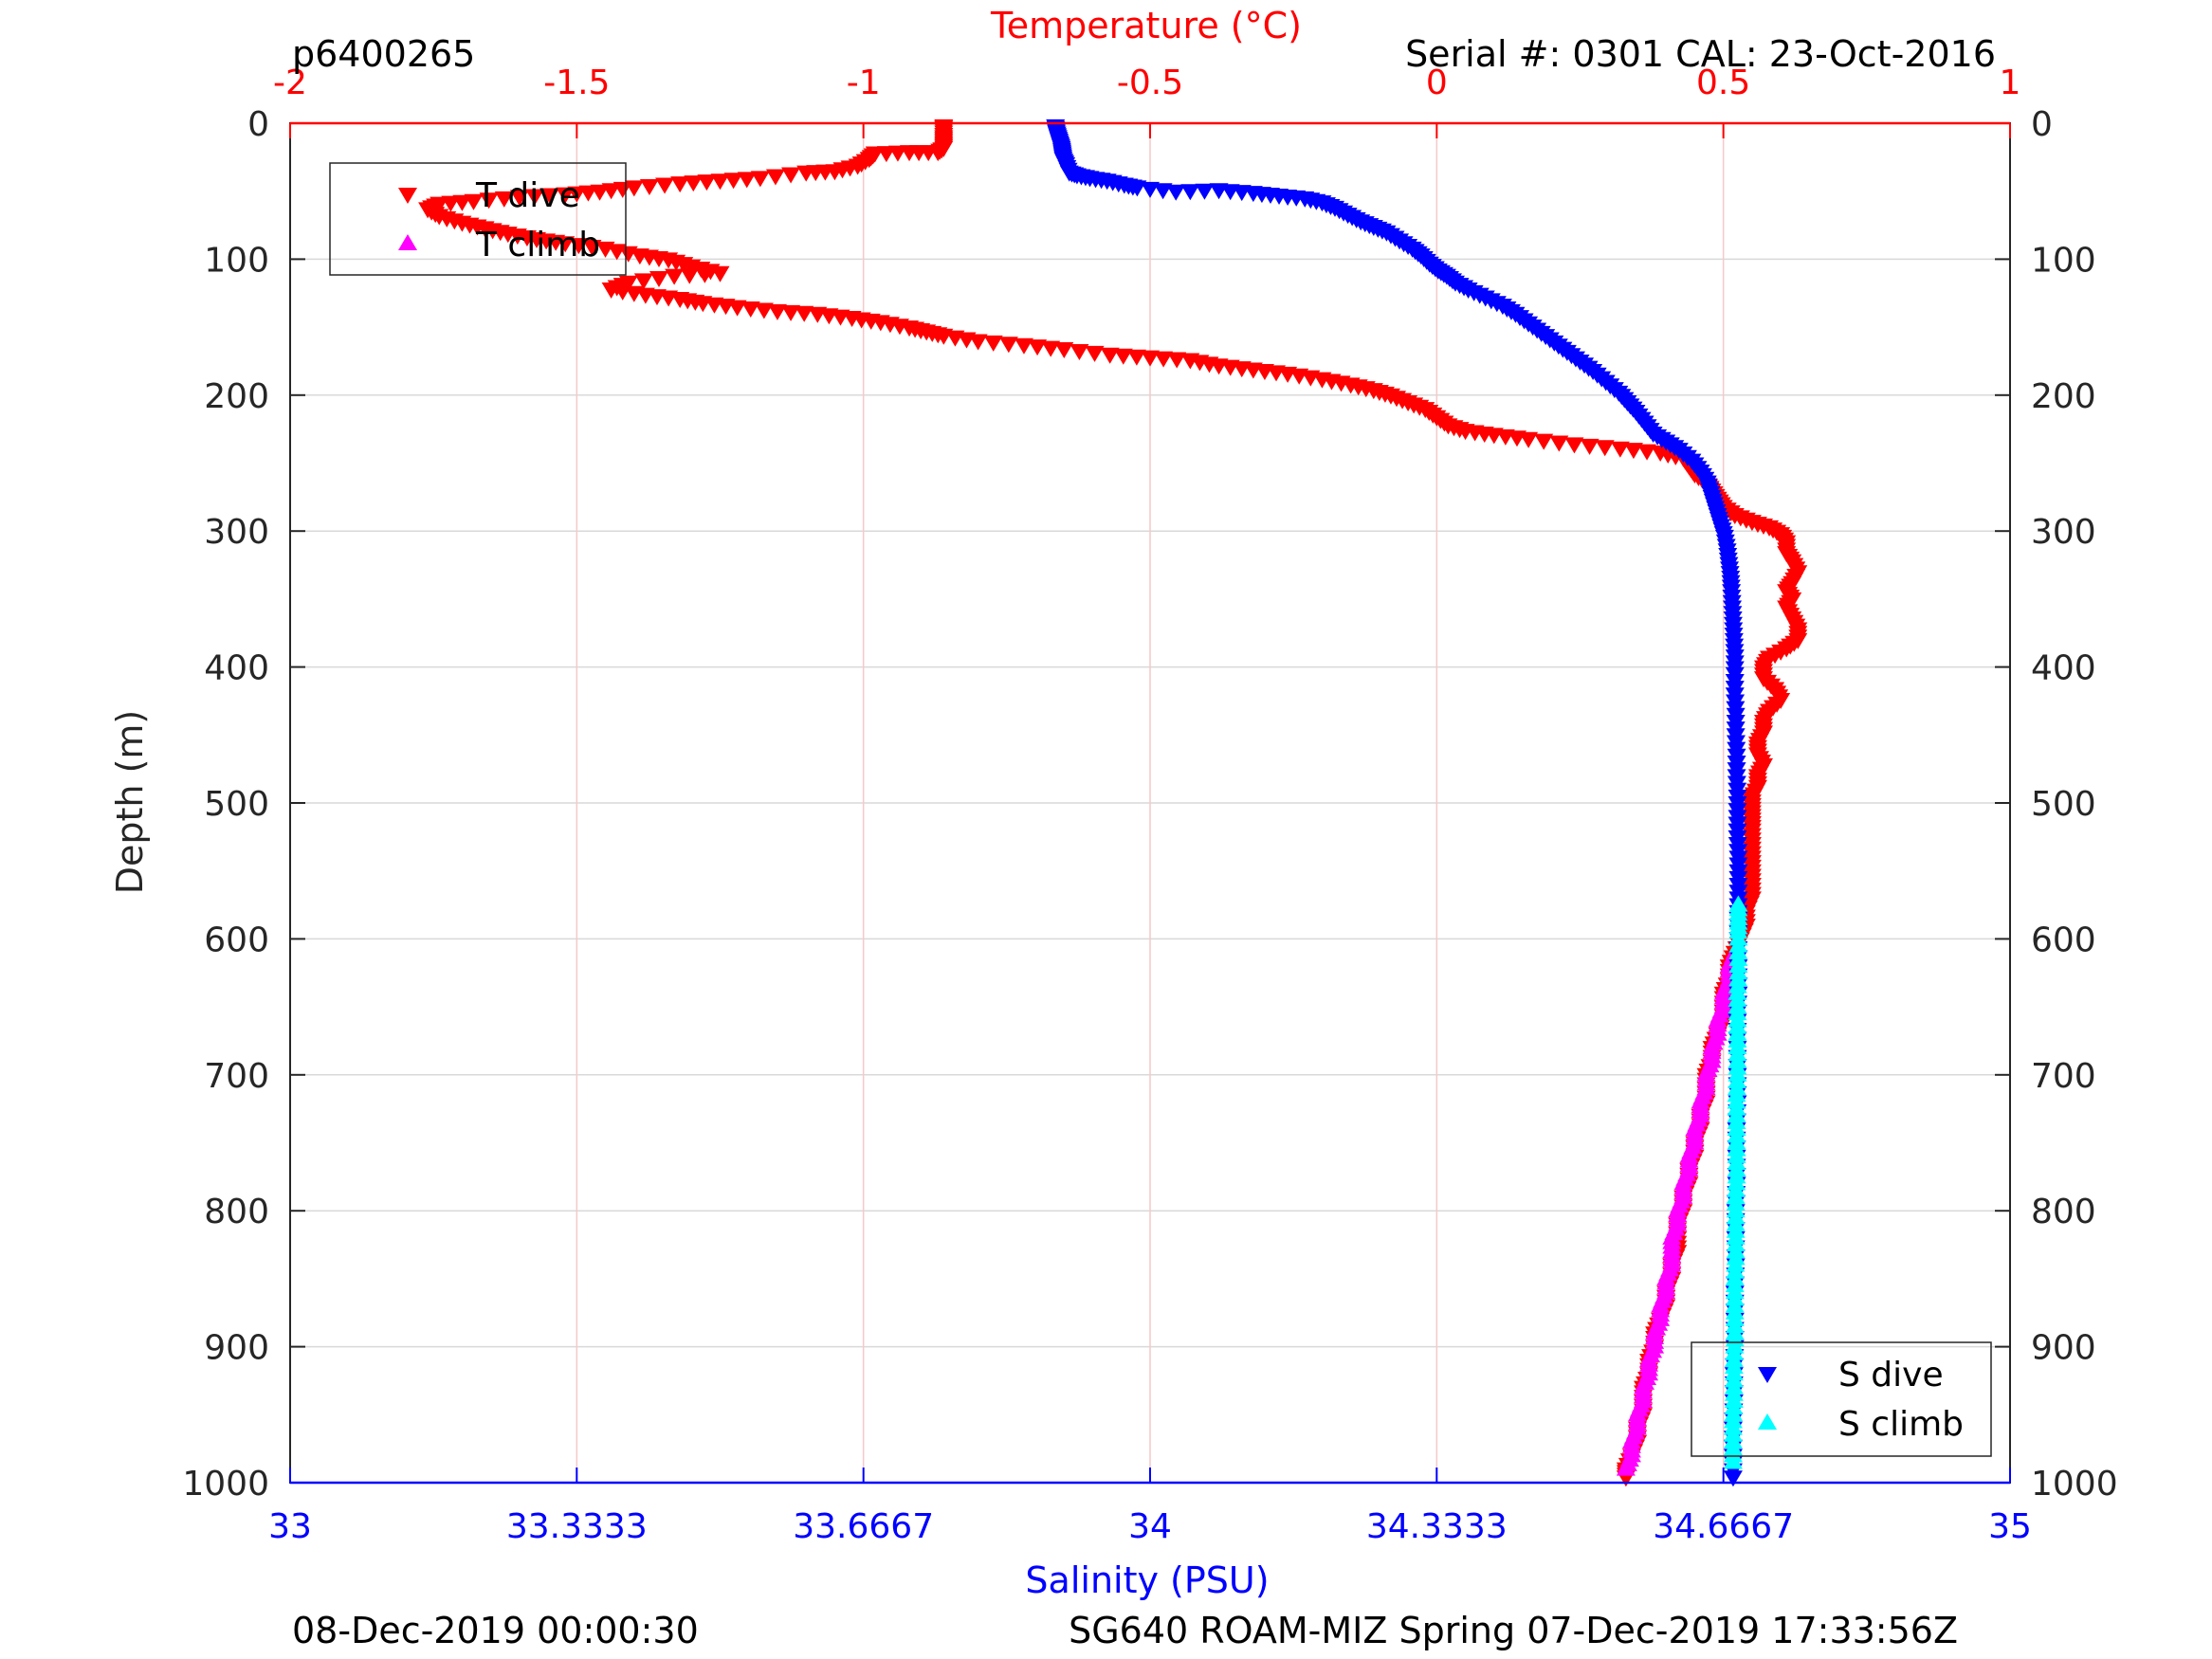  I want to click on salinity-tick-label: 34.3333, so click(1437, 1526).